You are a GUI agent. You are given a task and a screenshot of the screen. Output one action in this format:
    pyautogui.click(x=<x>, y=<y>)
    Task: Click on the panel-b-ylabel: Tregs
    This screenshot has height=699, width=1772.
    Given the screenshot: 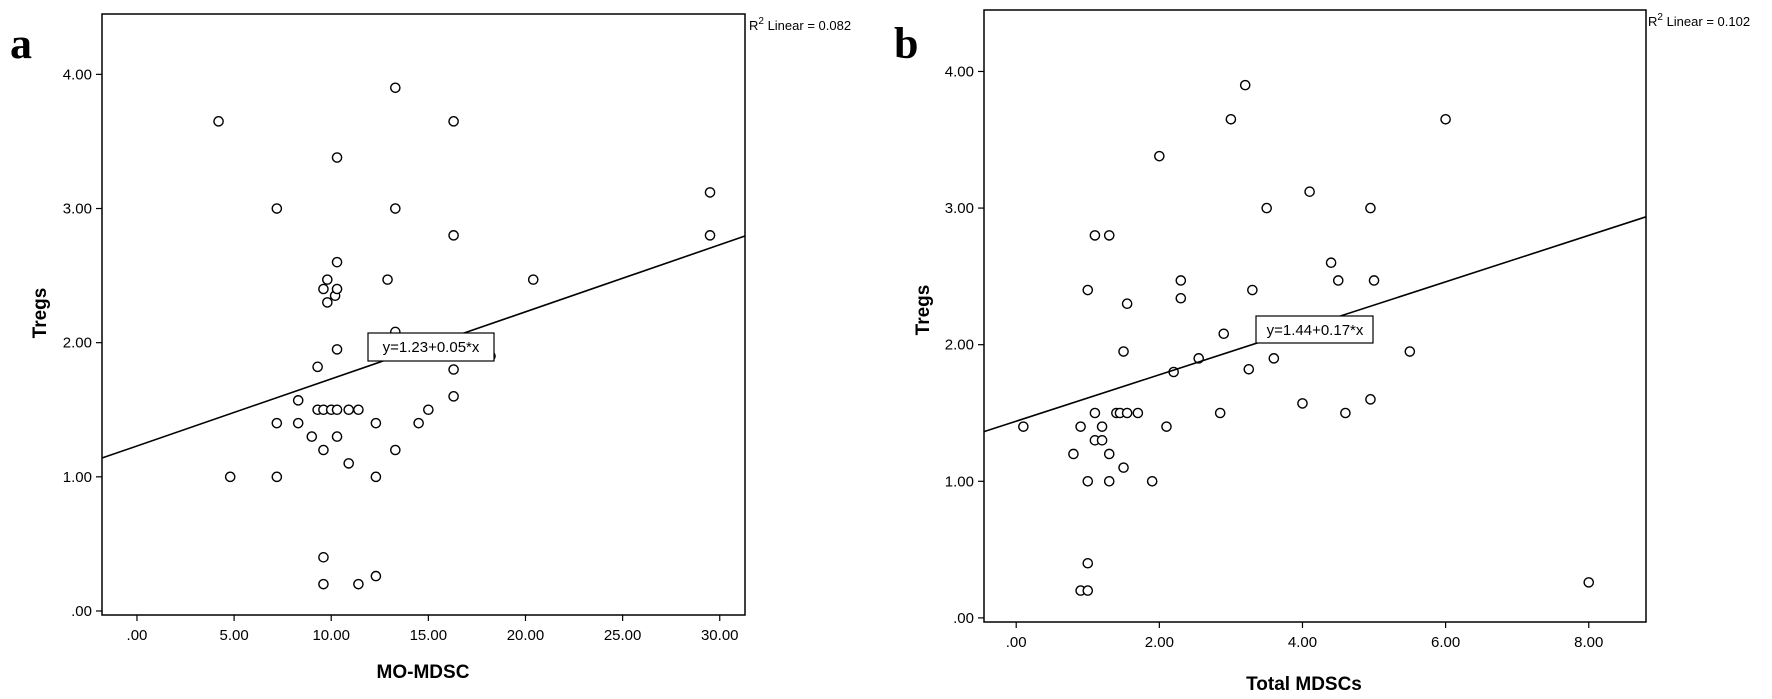 What is the action you would take?
    pyautogui.click(x=923, y=310)
    